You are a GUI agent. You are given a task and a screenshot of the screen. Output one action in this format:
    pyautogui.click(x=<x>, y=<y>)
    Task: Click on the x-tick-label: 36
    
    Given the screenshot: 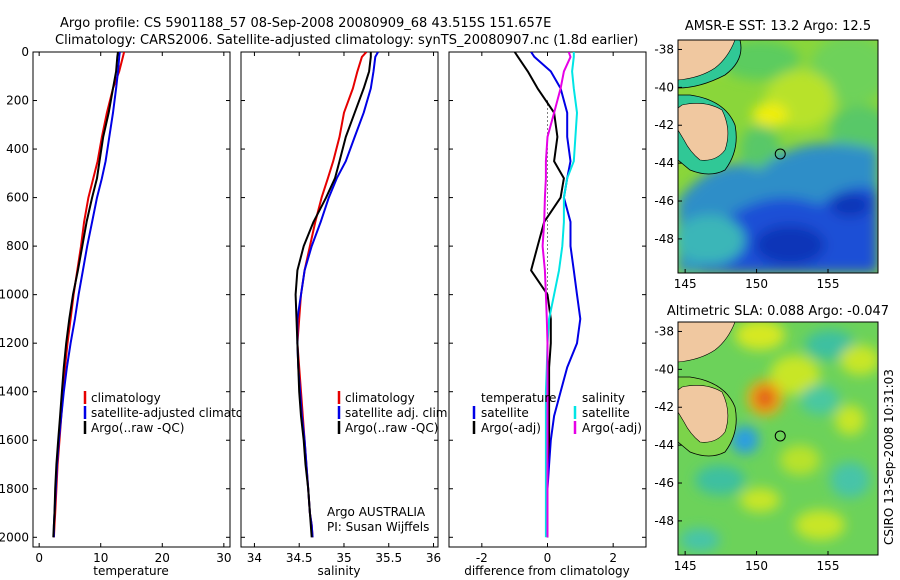 What is the action you would take?
    pyautogui.click(x=433, y=558)
    